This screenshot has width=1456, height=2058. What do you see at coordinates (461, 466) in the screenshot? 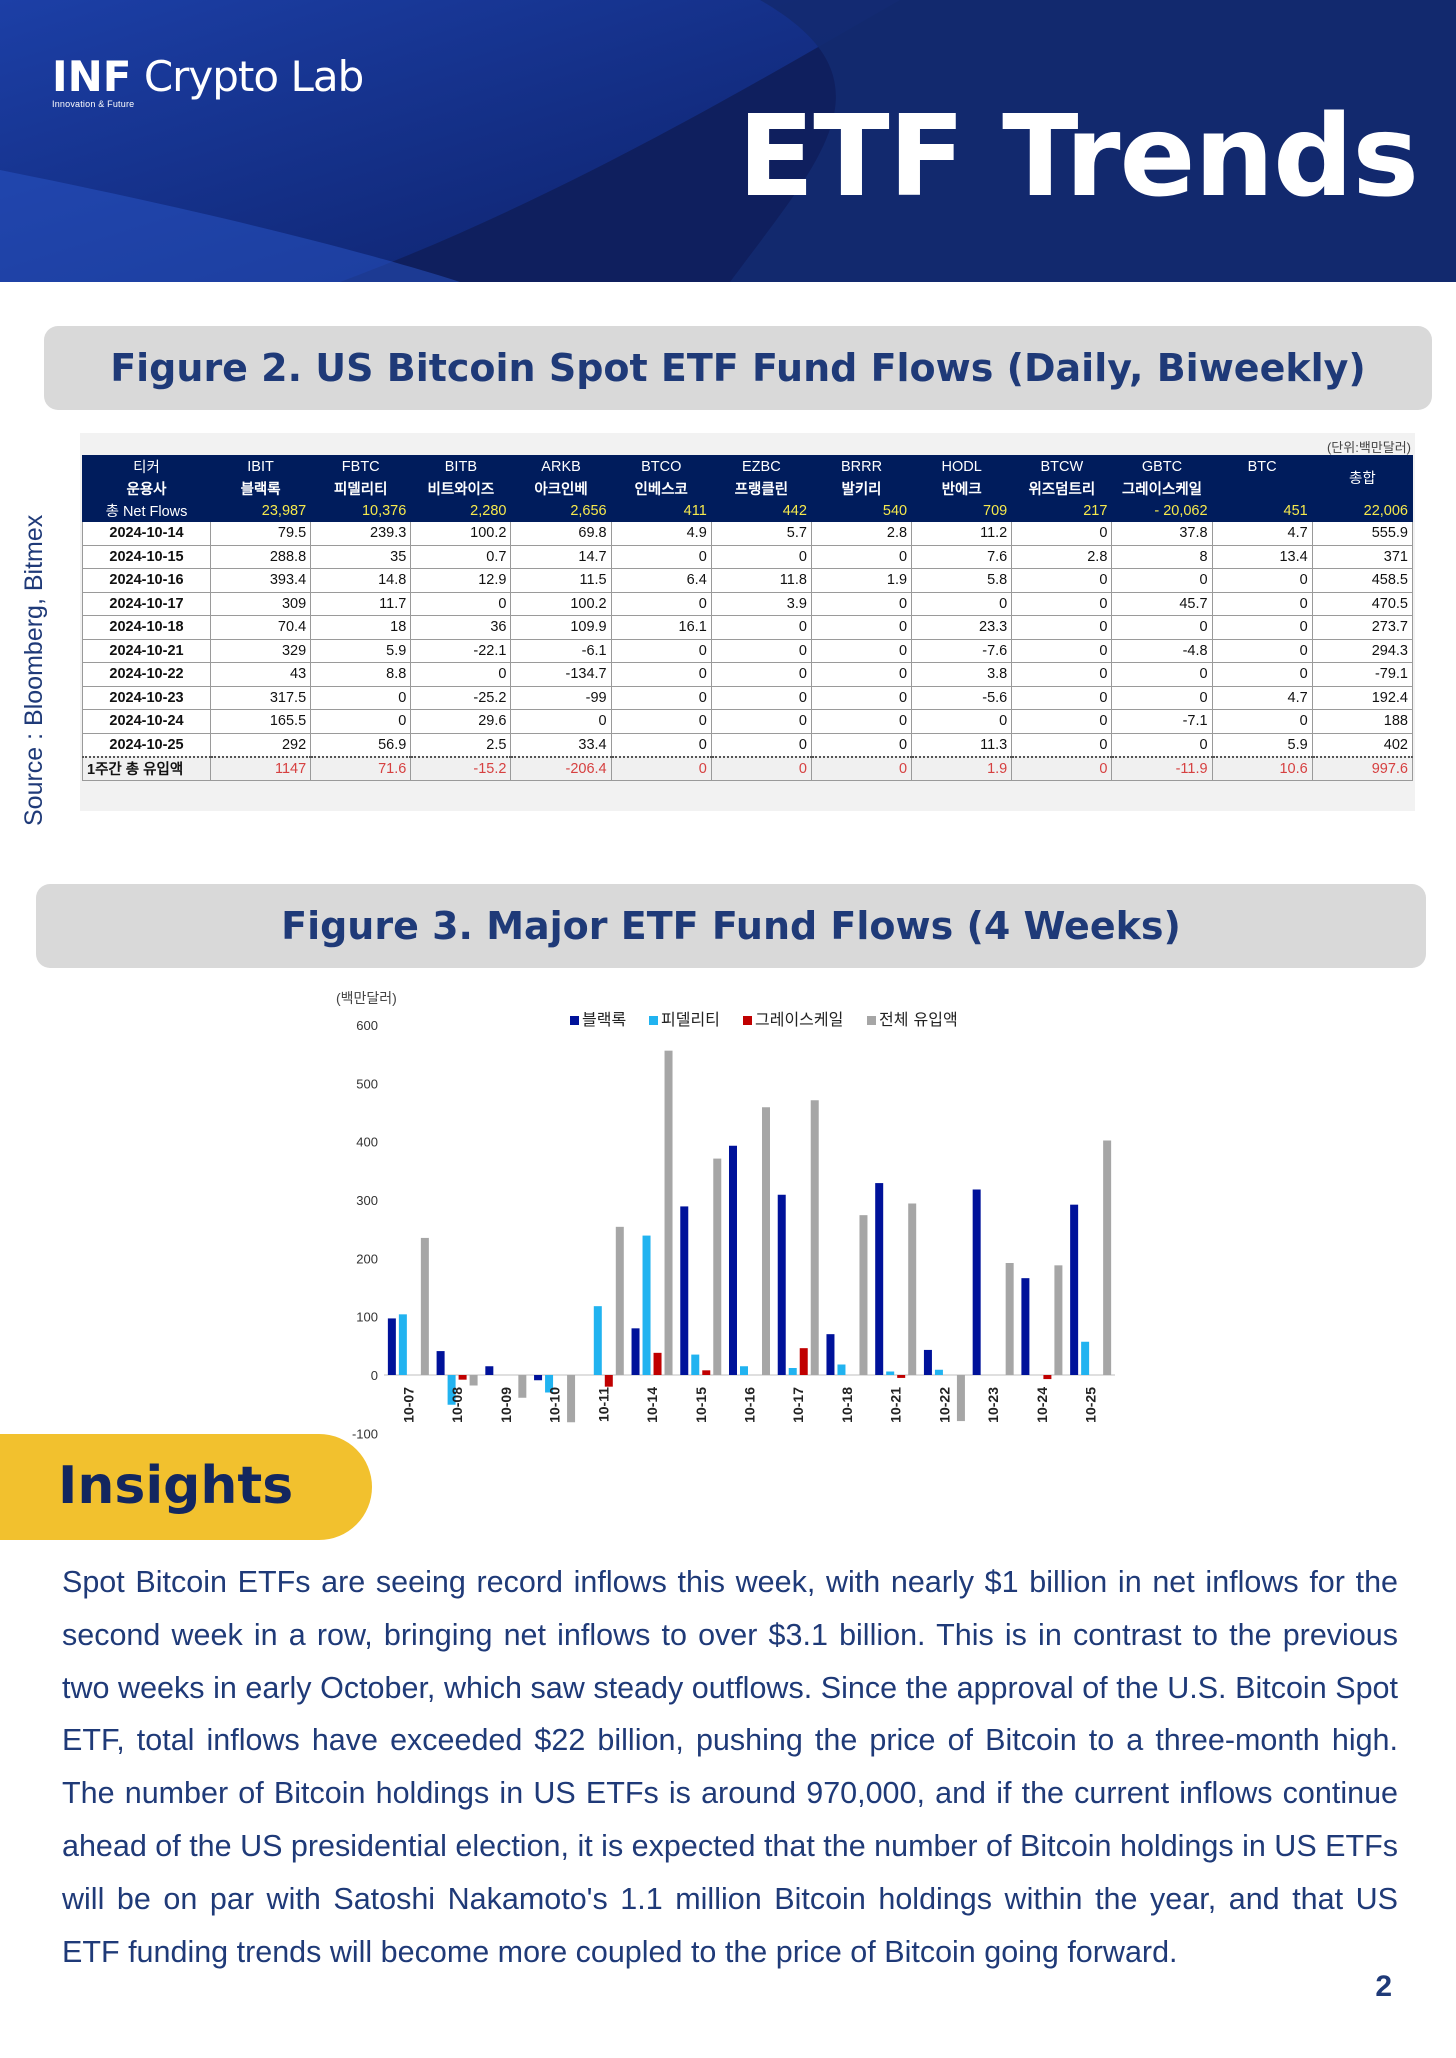
I see `ticker-header: BITB` at bounding box center [461, 466].